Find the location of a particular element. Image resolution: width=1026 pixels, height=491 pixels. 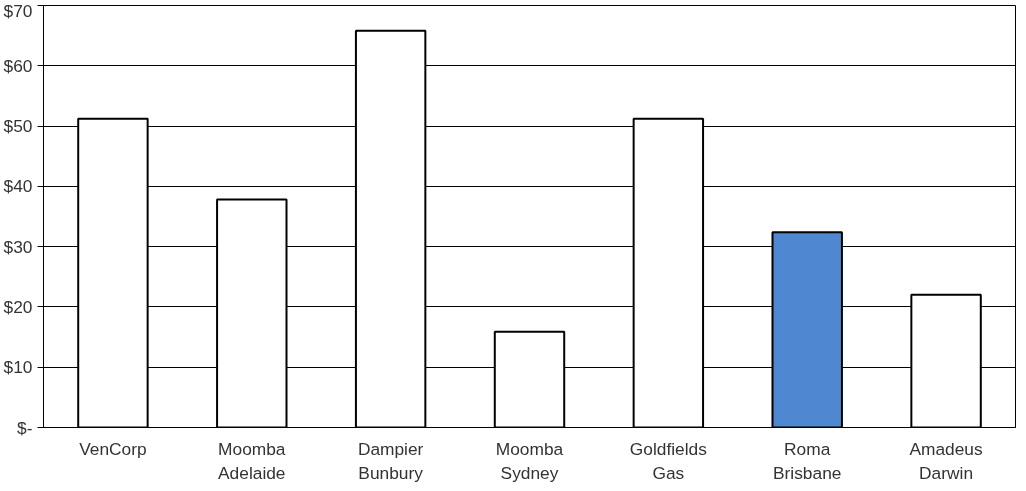

x-tick-label: Moomba Adelaide is located at coordinates (252, 460).